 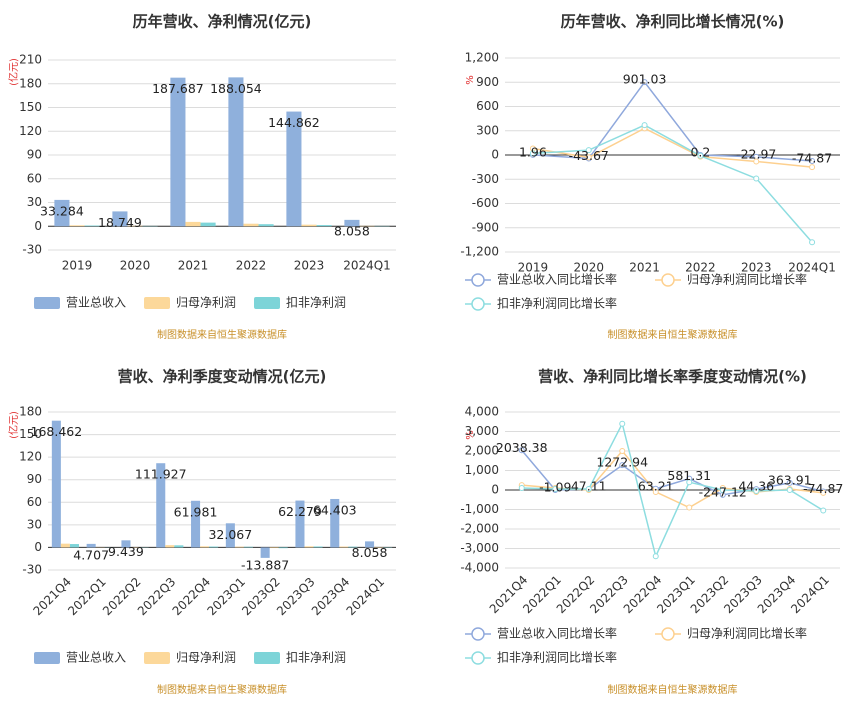 What do you see at coordinates (57, 431) in the screenshot?
I see `data-label: 168.462` at bounding box center [57, 431].